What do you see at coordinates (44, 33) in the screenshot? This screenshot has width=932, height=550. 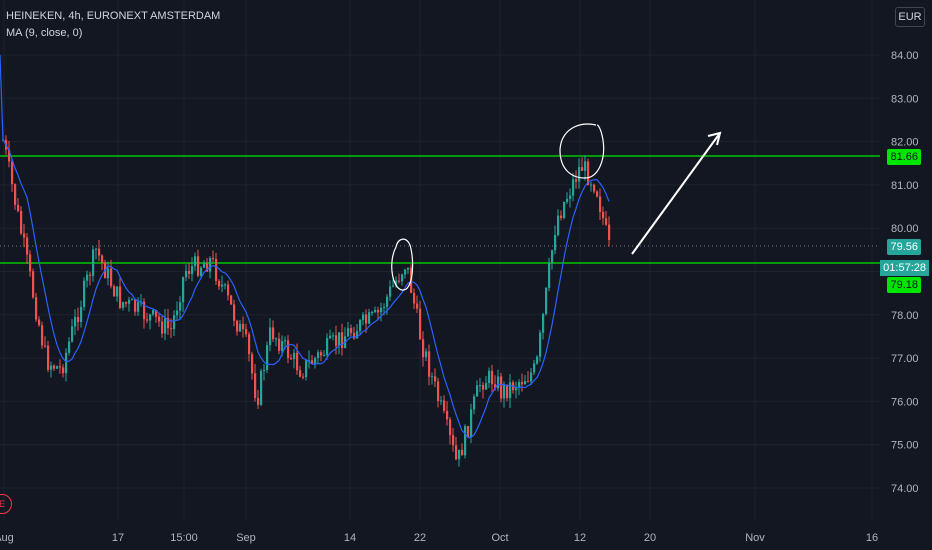 I see `indicator-title: MA (9, close, 0)` at bounding box center [44, 33].